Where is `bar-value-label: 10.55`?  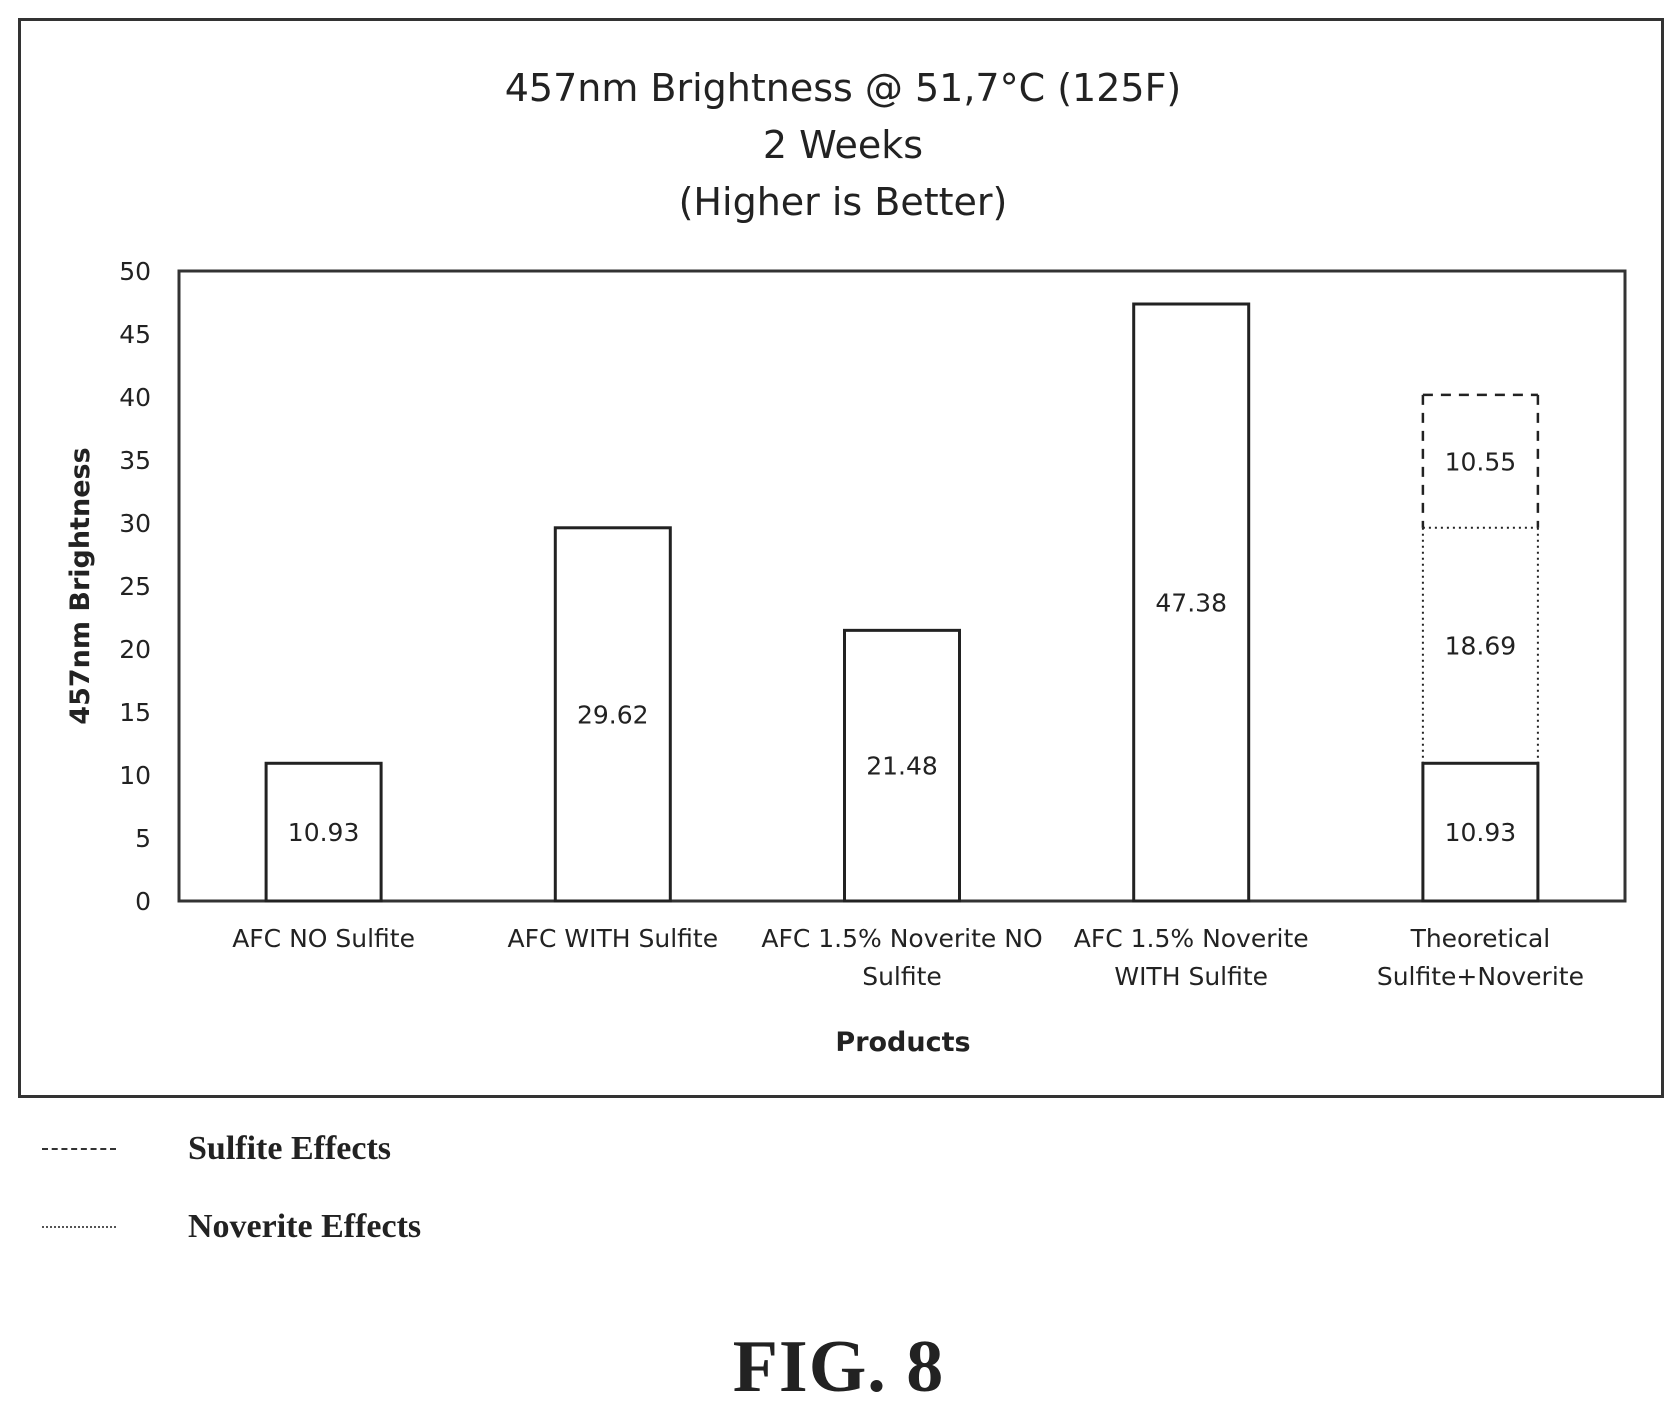
bar-value-label: 10.55 is located at coordinates (1481, 461).